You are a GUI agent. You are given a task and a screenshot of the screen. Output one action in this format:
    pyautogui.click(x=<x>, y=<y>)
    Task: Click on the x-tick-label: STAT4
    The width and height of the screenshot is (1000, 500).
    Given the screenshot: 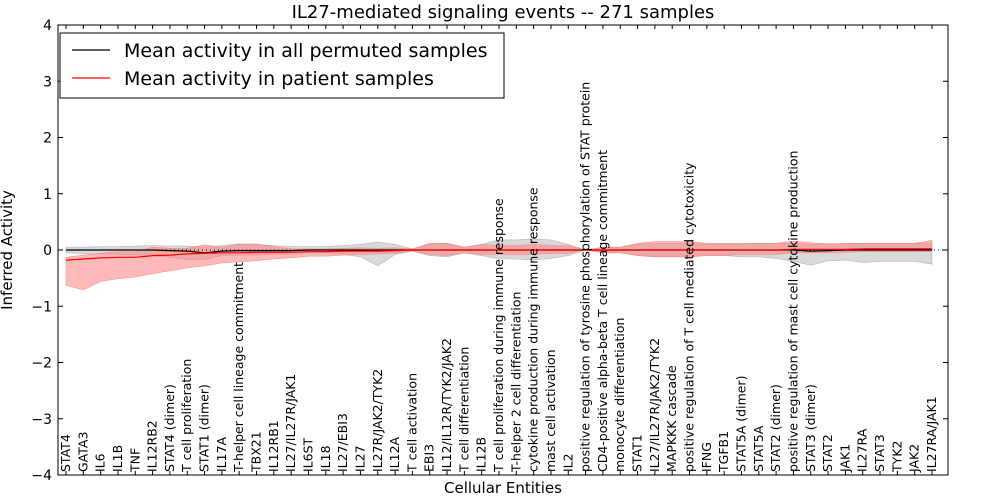 What is the action you would take?
    pyautogui.click(x=65, y=453)
    